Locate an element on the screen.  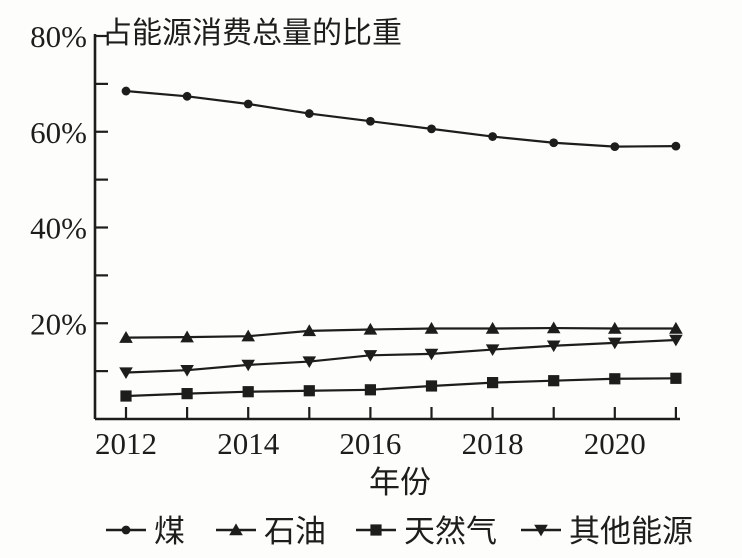
series-natural-gas is located at coordinates (401, 387).